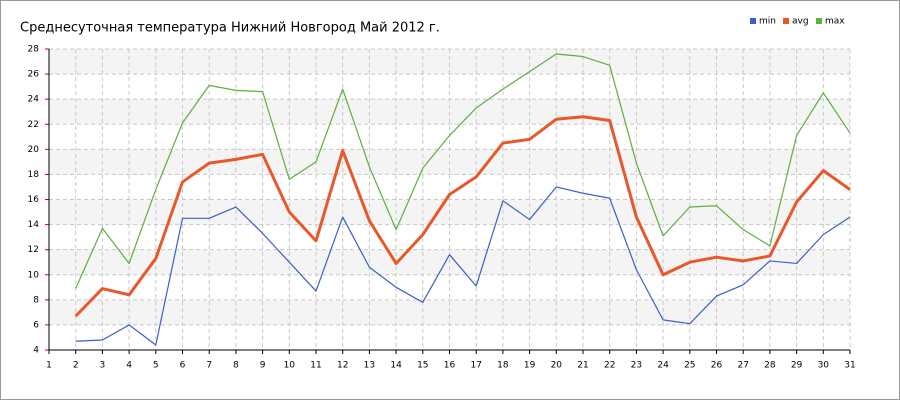 This screenshot has height=400, width=900. I want to click on x-tick-label: 23, so click(636, 366).